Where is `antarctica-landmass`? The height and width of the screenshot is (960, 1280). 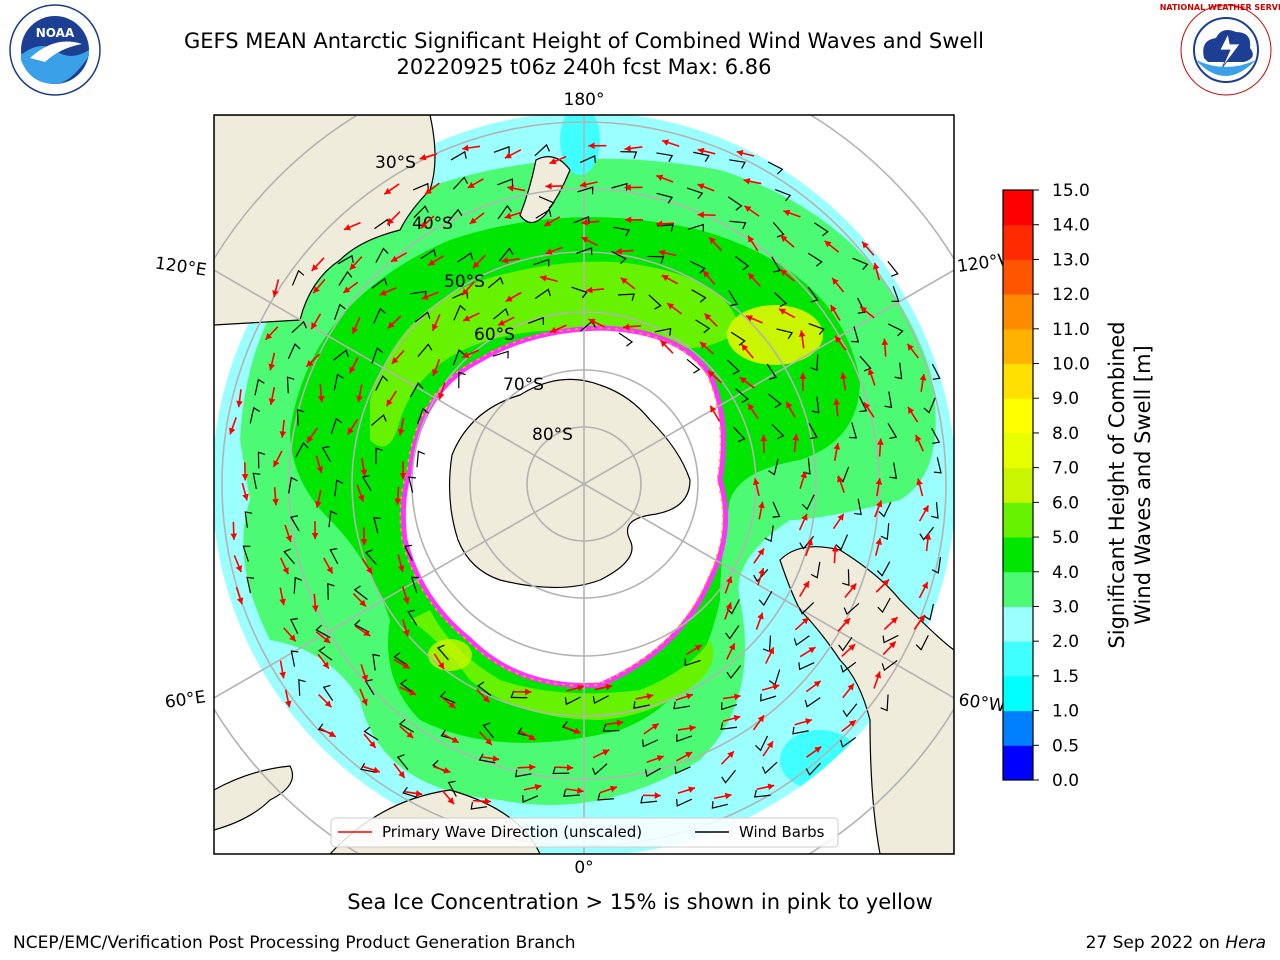
antarctica-landmass is located at coordinates (569, 483).